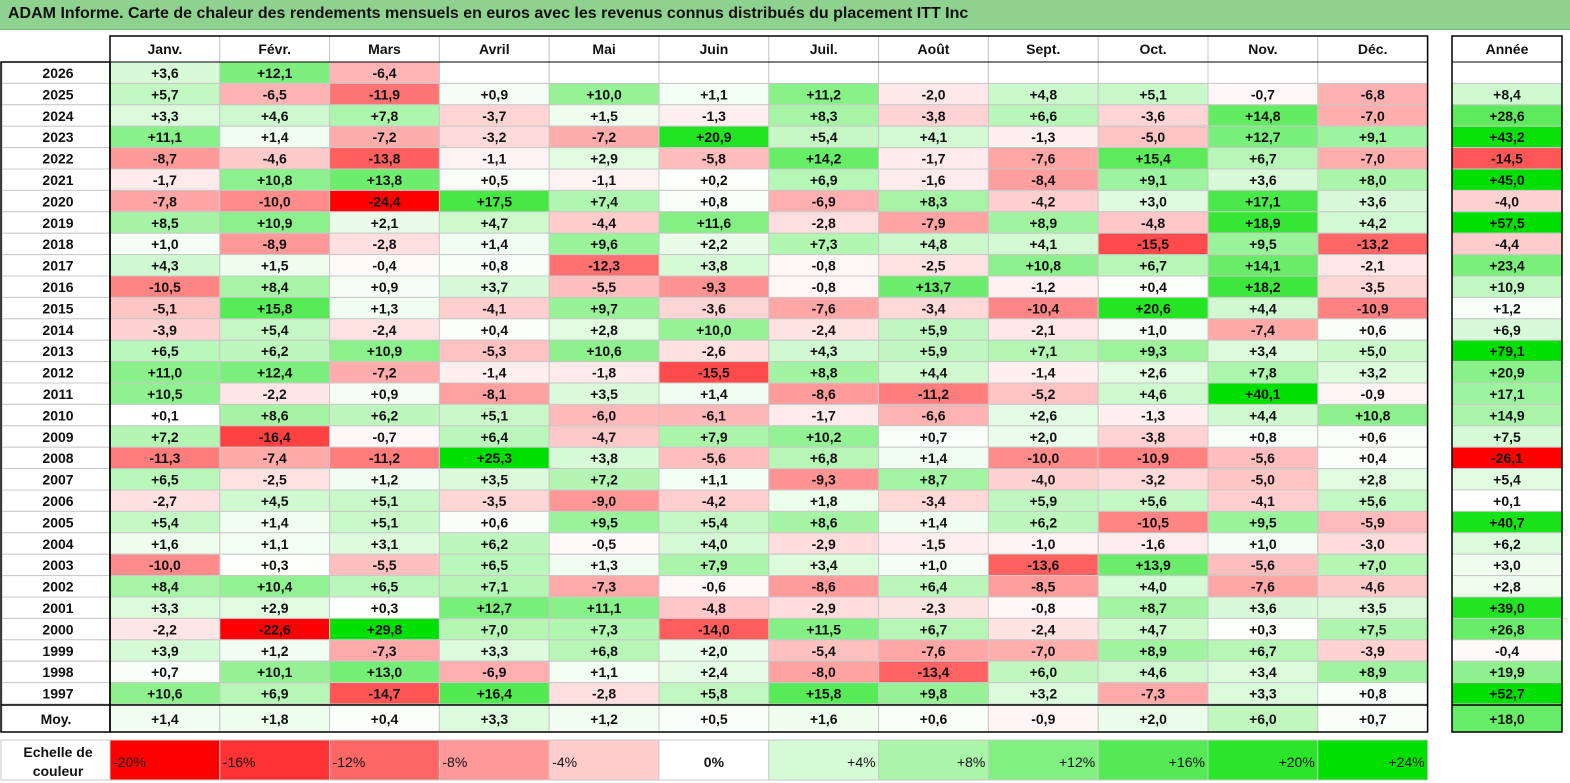  What do you see at coordinates (57, 608) in the screenshot?
I see `year-label: 2001` at bounding box center [57, 608].